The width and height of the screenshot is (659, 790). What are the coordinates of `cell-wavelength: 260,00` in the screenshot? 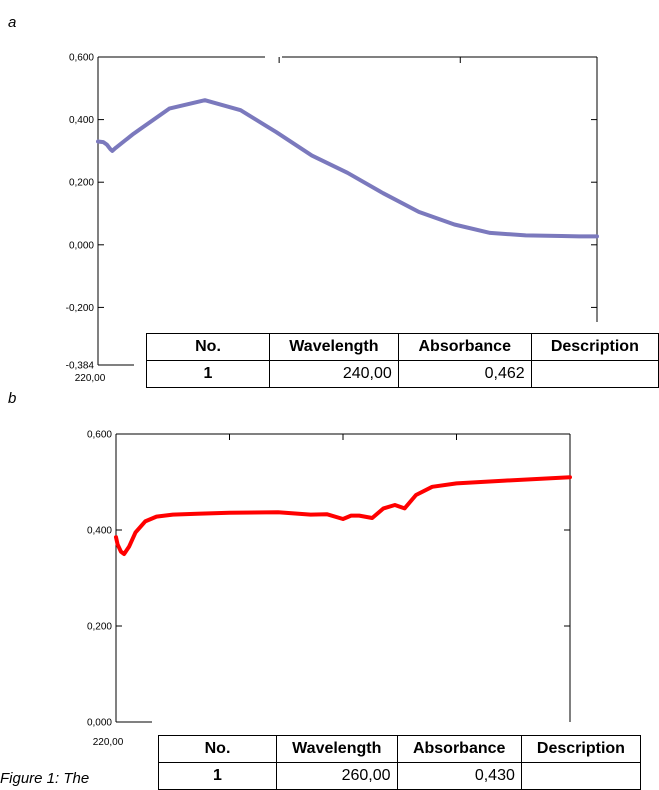 It's located at (337, 776).